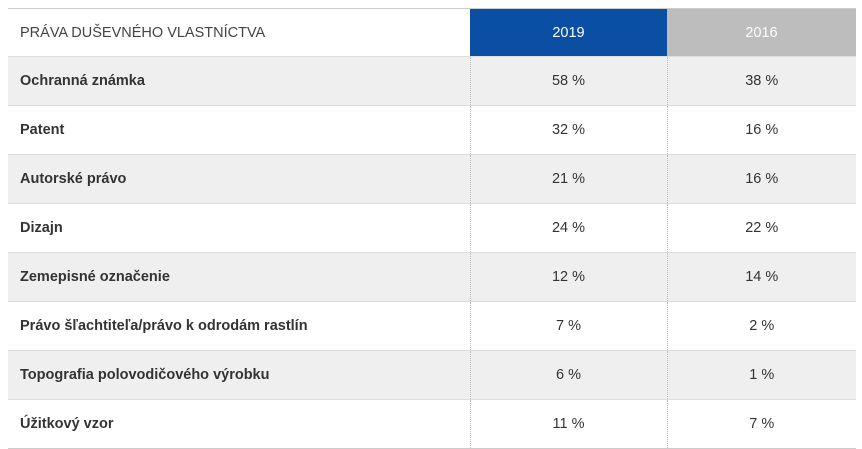  Describe the element at coordinates (568, 130) in the screenshot. I see `value-2019: 32 %` at that location.